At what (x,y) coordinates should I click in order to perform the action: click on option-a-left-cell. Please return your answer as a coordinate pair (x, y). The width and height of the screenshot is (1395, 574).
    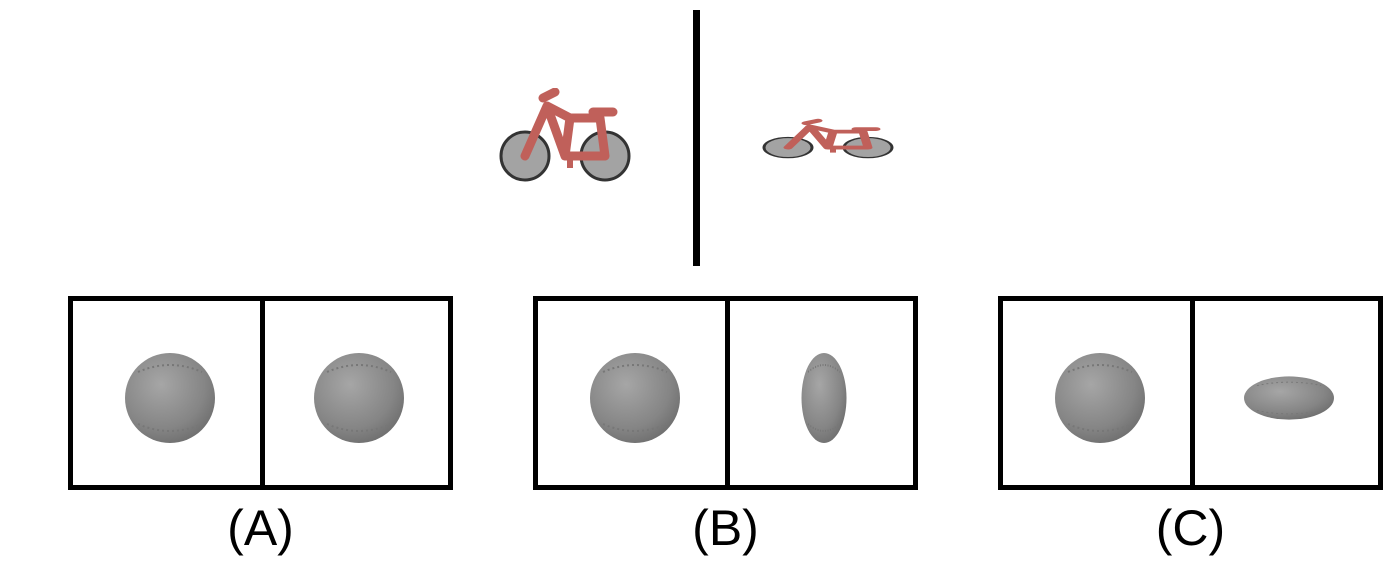
    Looking at the image, I should click on (166, 393).